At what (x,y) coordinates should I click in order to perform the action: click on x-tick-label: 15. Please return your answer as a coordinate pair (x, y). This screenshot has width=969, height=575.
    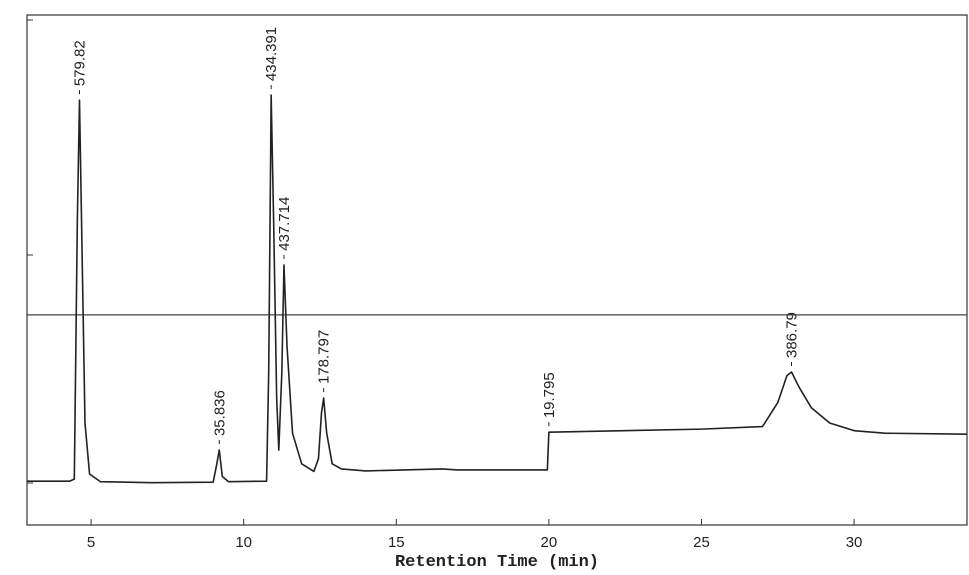
    Looking at the image, I should click on (396, 542).